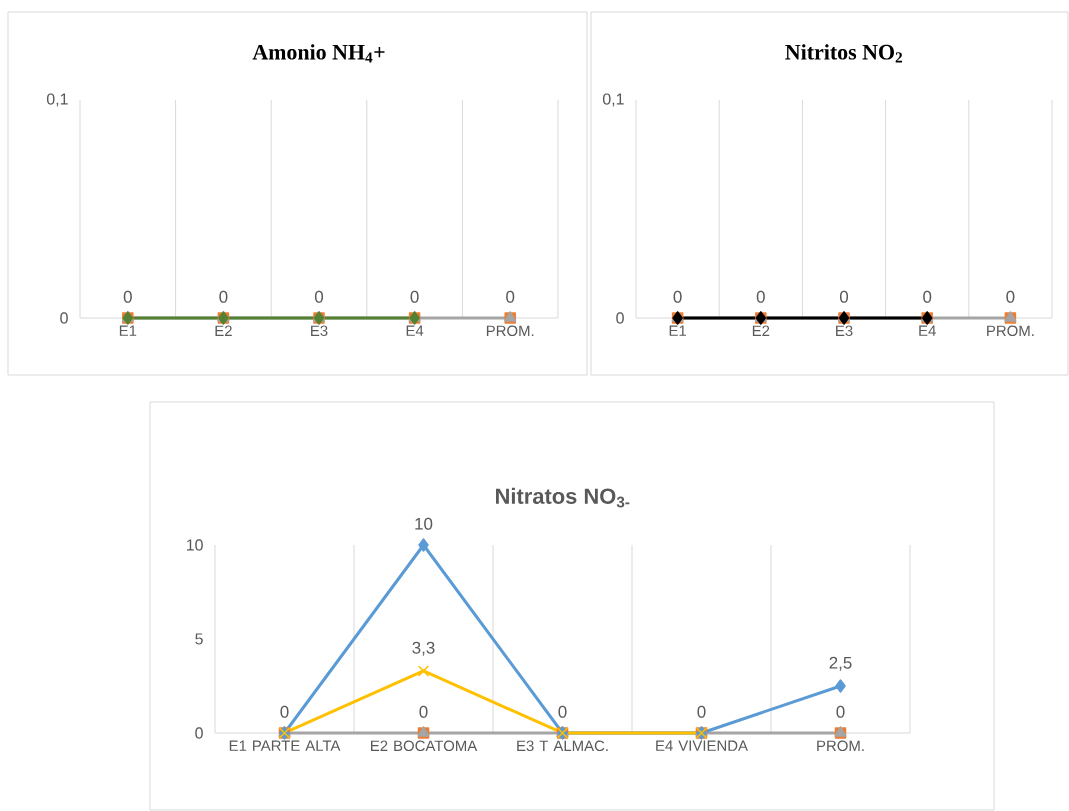 This screenshot has width=1069, height=811. I want to click on x-tick-label: E2 BOCATOMA, so click(424, 746).